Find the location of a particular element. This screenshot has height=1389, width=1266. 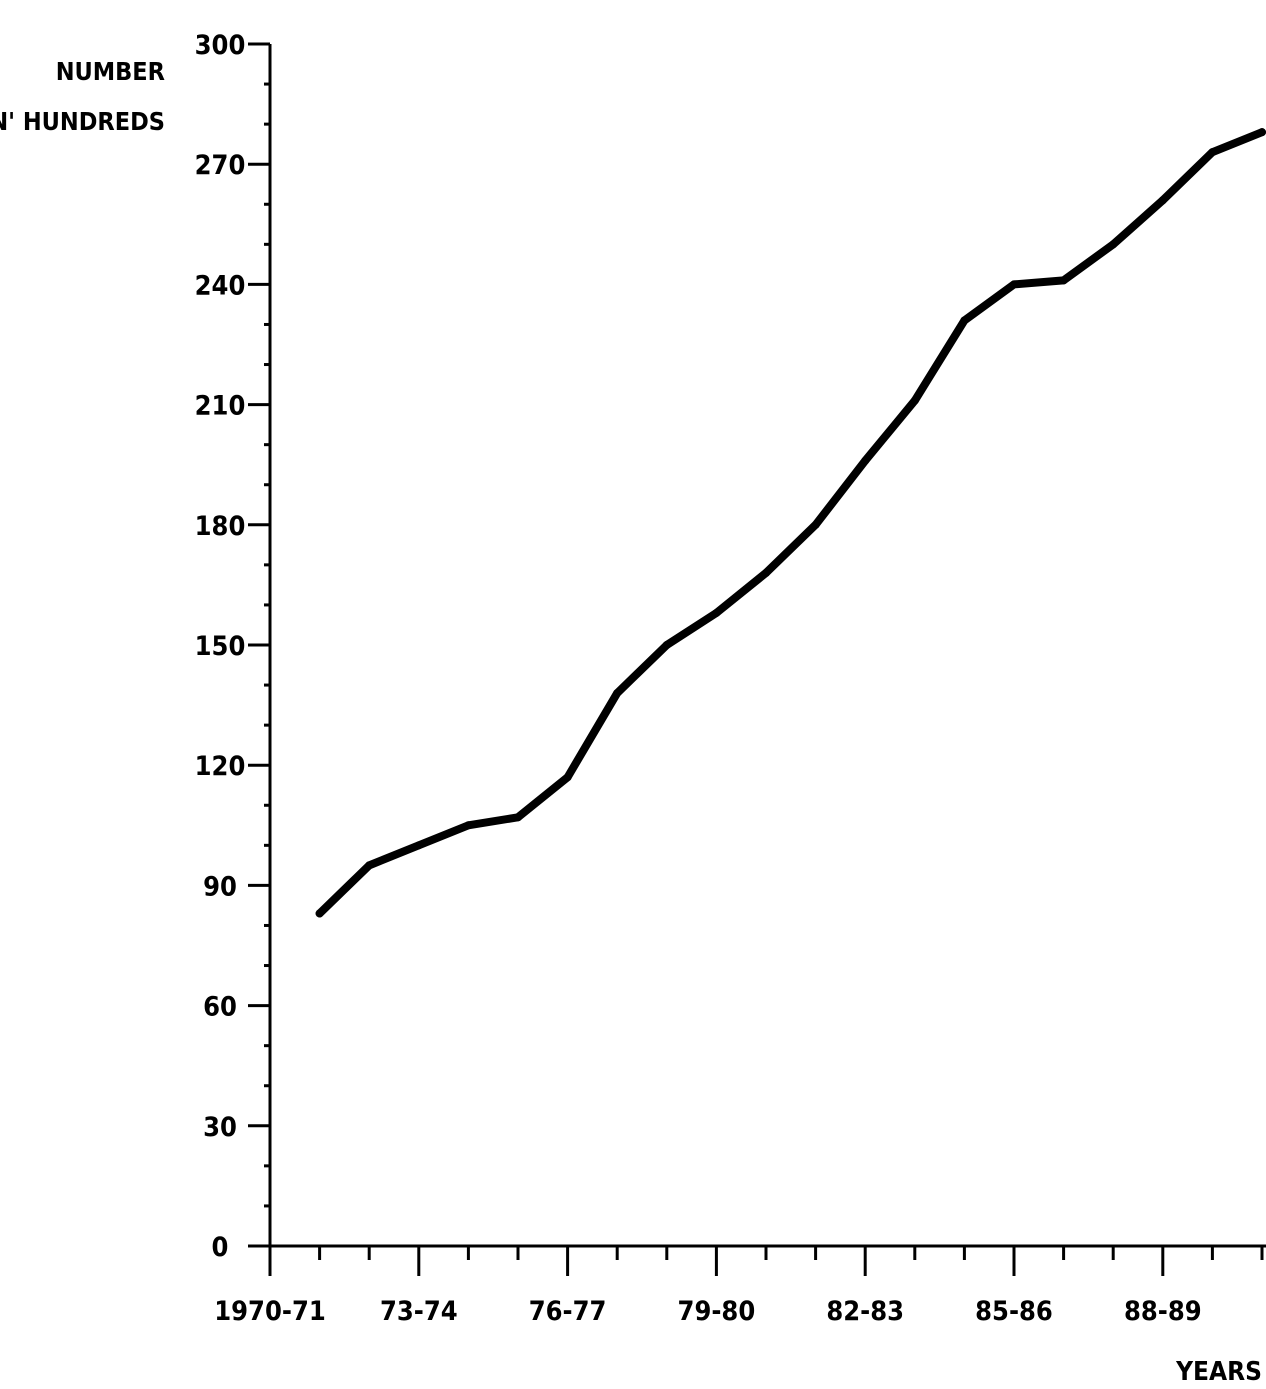

x-tick-label: 82-83 is located at coordinates (865, 1311).